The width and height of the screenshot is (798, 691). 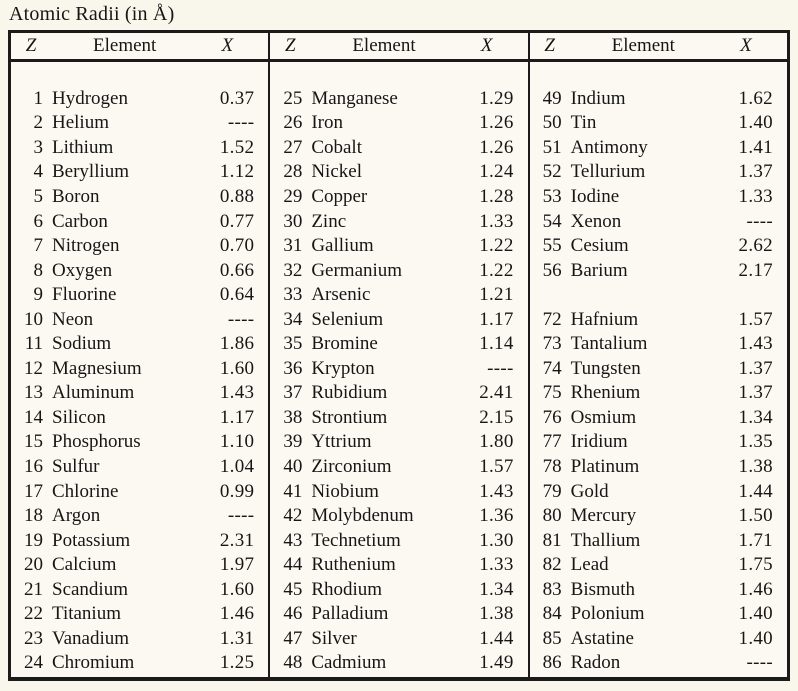 What do you see at coordinates (605, 540) in the screenshot?
I see `element-name: Thallium` at bounding box center [605, 540].